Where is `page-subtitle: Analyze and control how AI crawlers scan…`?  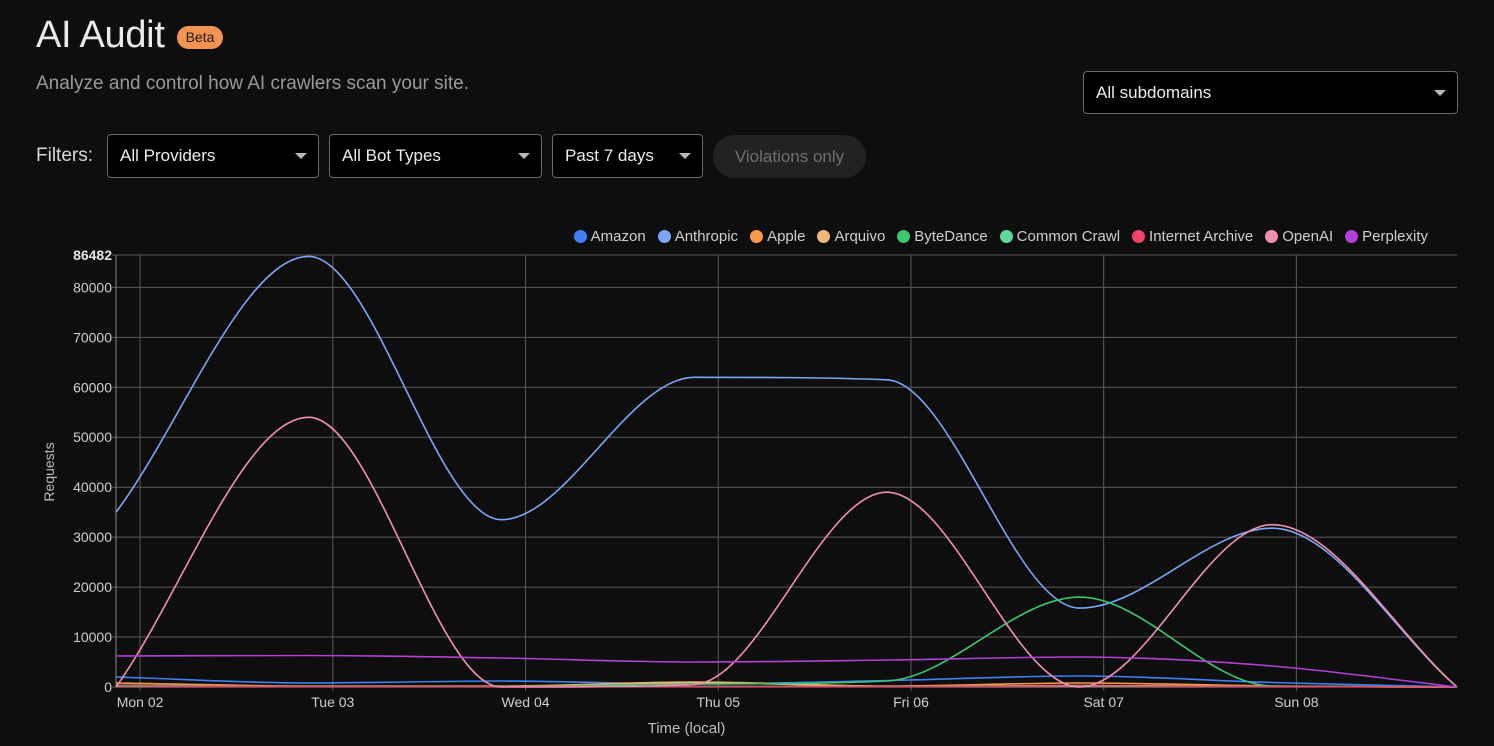
page-subtitle: Analyze and control how AI crawlers scan… is located at coordinates (252, 83).